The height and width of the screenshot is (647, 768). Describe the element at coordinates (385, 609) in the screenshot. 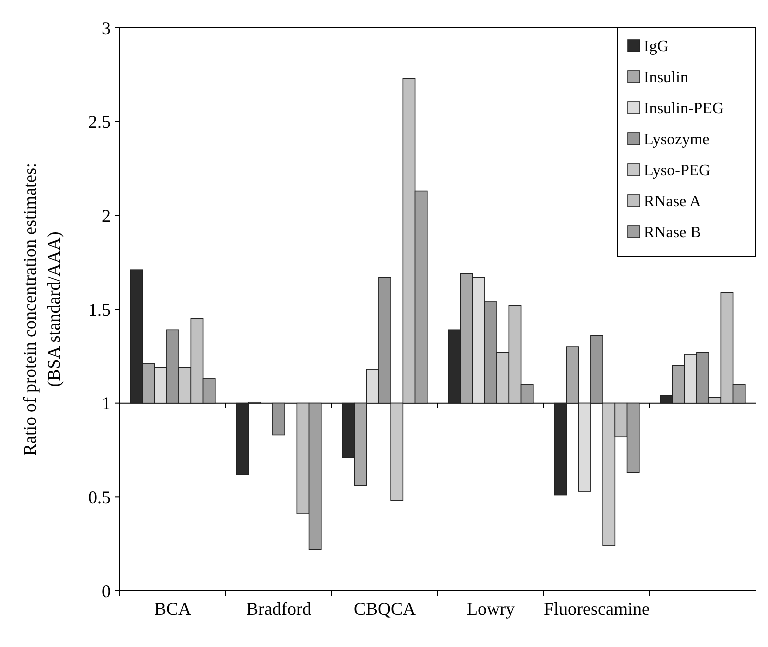

I see `x-tick-label: CBQCA` at that location.